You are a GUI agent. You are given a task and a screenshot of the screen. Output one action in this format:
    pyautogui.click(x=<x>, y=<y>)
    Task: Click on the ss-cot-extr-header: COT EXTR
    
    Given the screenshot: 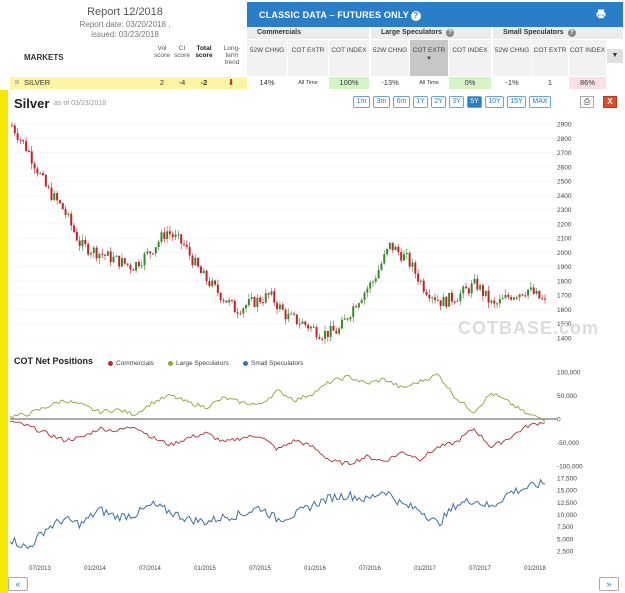 What is the action you would take?
    pyautogui.click(x=550, y=58)
    